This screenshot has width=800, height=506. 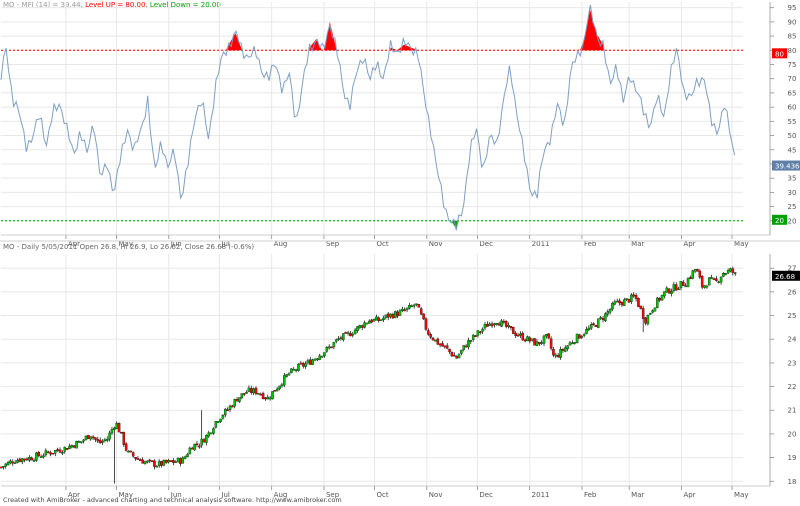 I want to click on x-tick-label: Dec, so click(x=486, y=495).